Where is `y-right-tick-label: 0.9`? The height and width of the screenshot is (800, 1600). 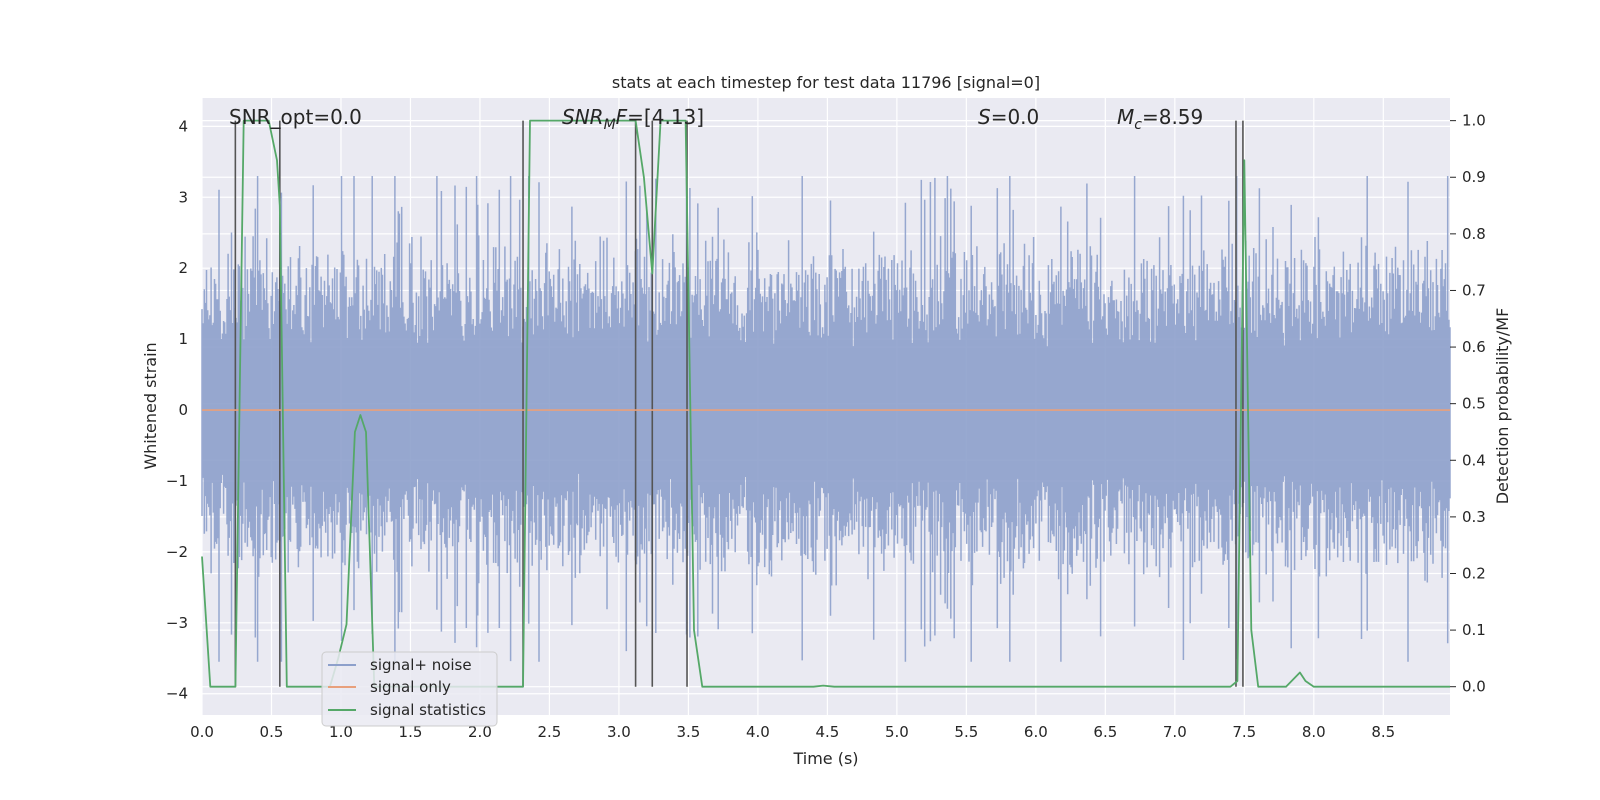
y-right-tick-label: 0.9 is located at coordinates (1474, 177).